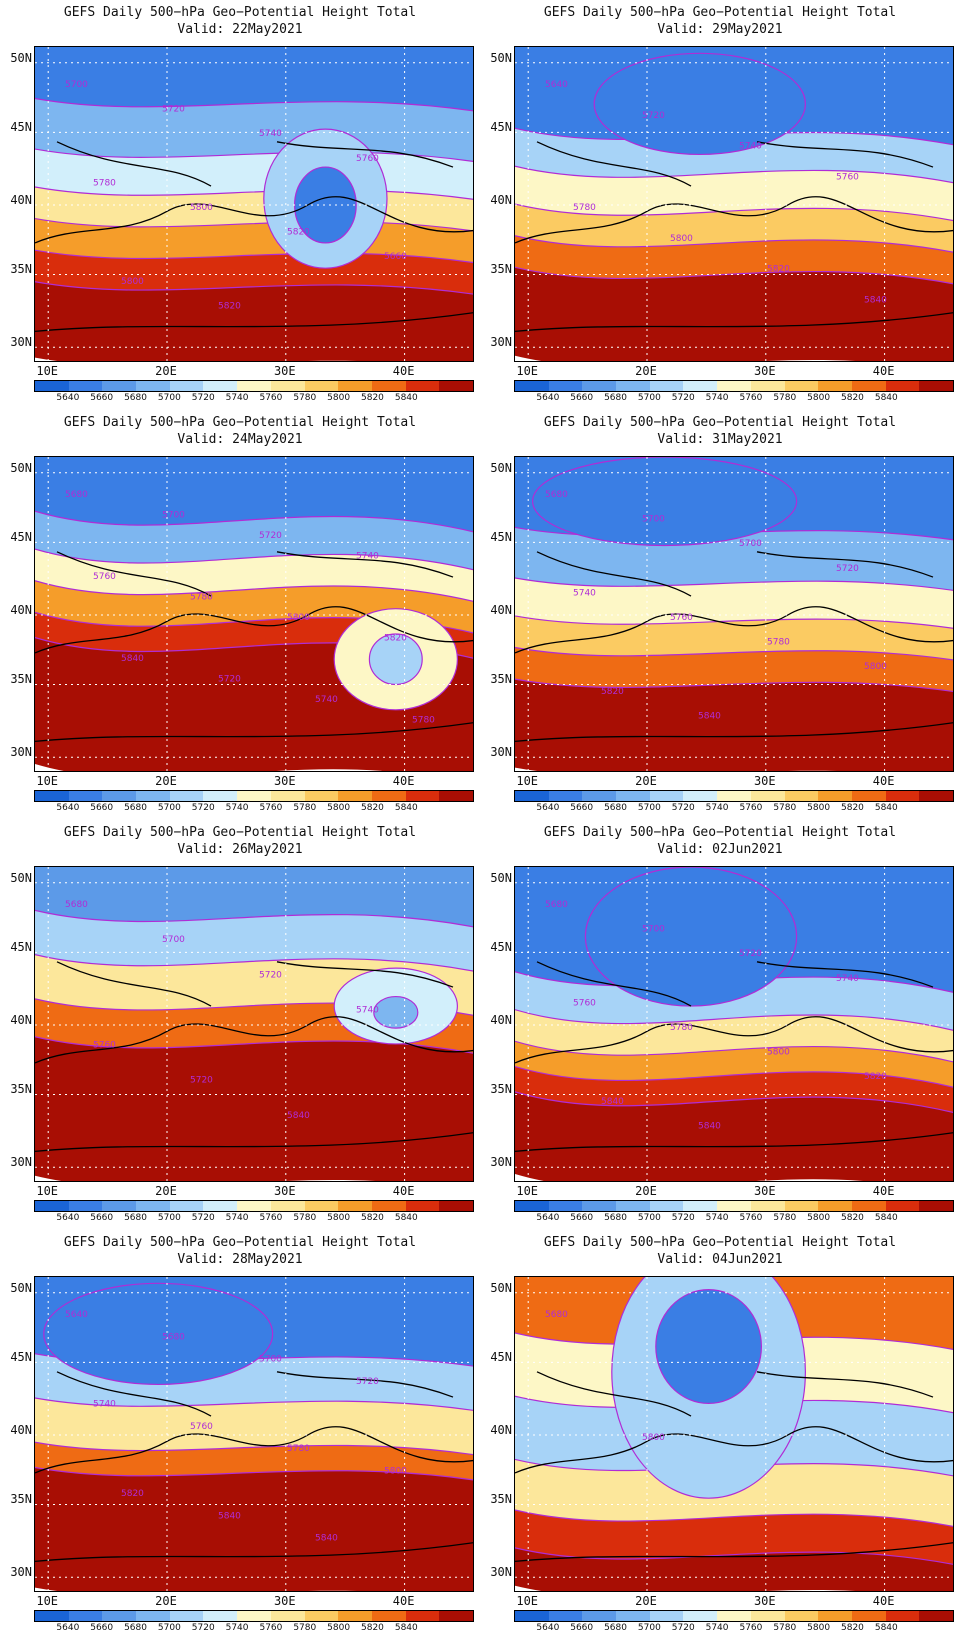 This screenshot has height=1640, width=964. What do you see at coordinates (270, 975) in the screenshot?
I see `contour-label: 5720` at bounding box center [270, 975].